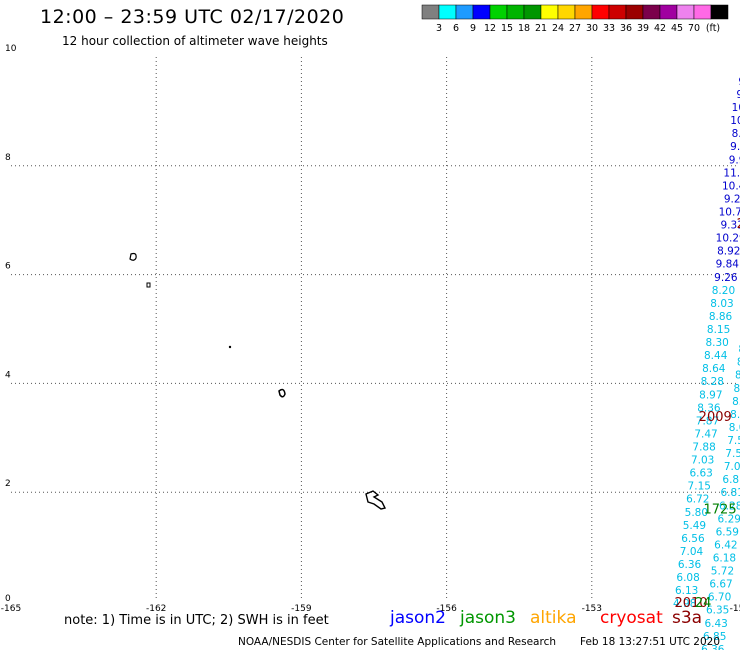 The image size is (740, 650). Describe the element at coordinates (8, 375) in the screenshot. I see `y-tick-label: 4` at that location.